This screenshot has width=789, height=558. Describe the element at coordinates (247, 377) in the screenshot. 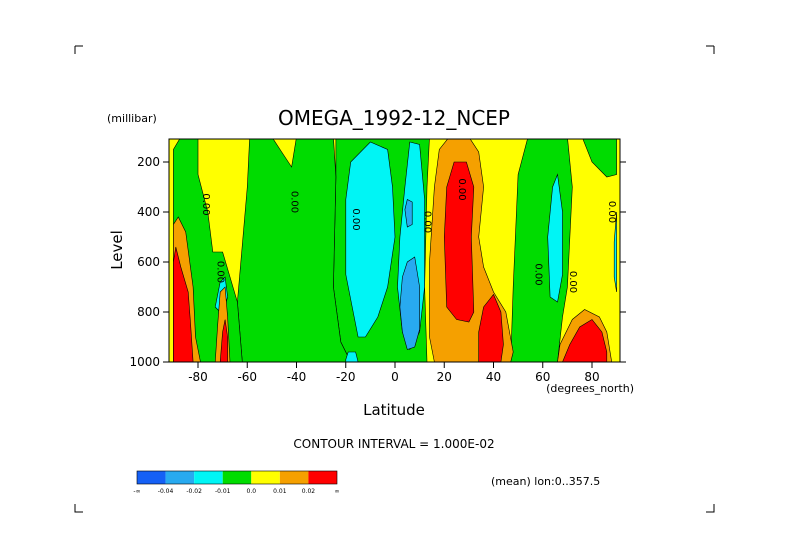

I see `x-tick-label-1: -60` at that location.